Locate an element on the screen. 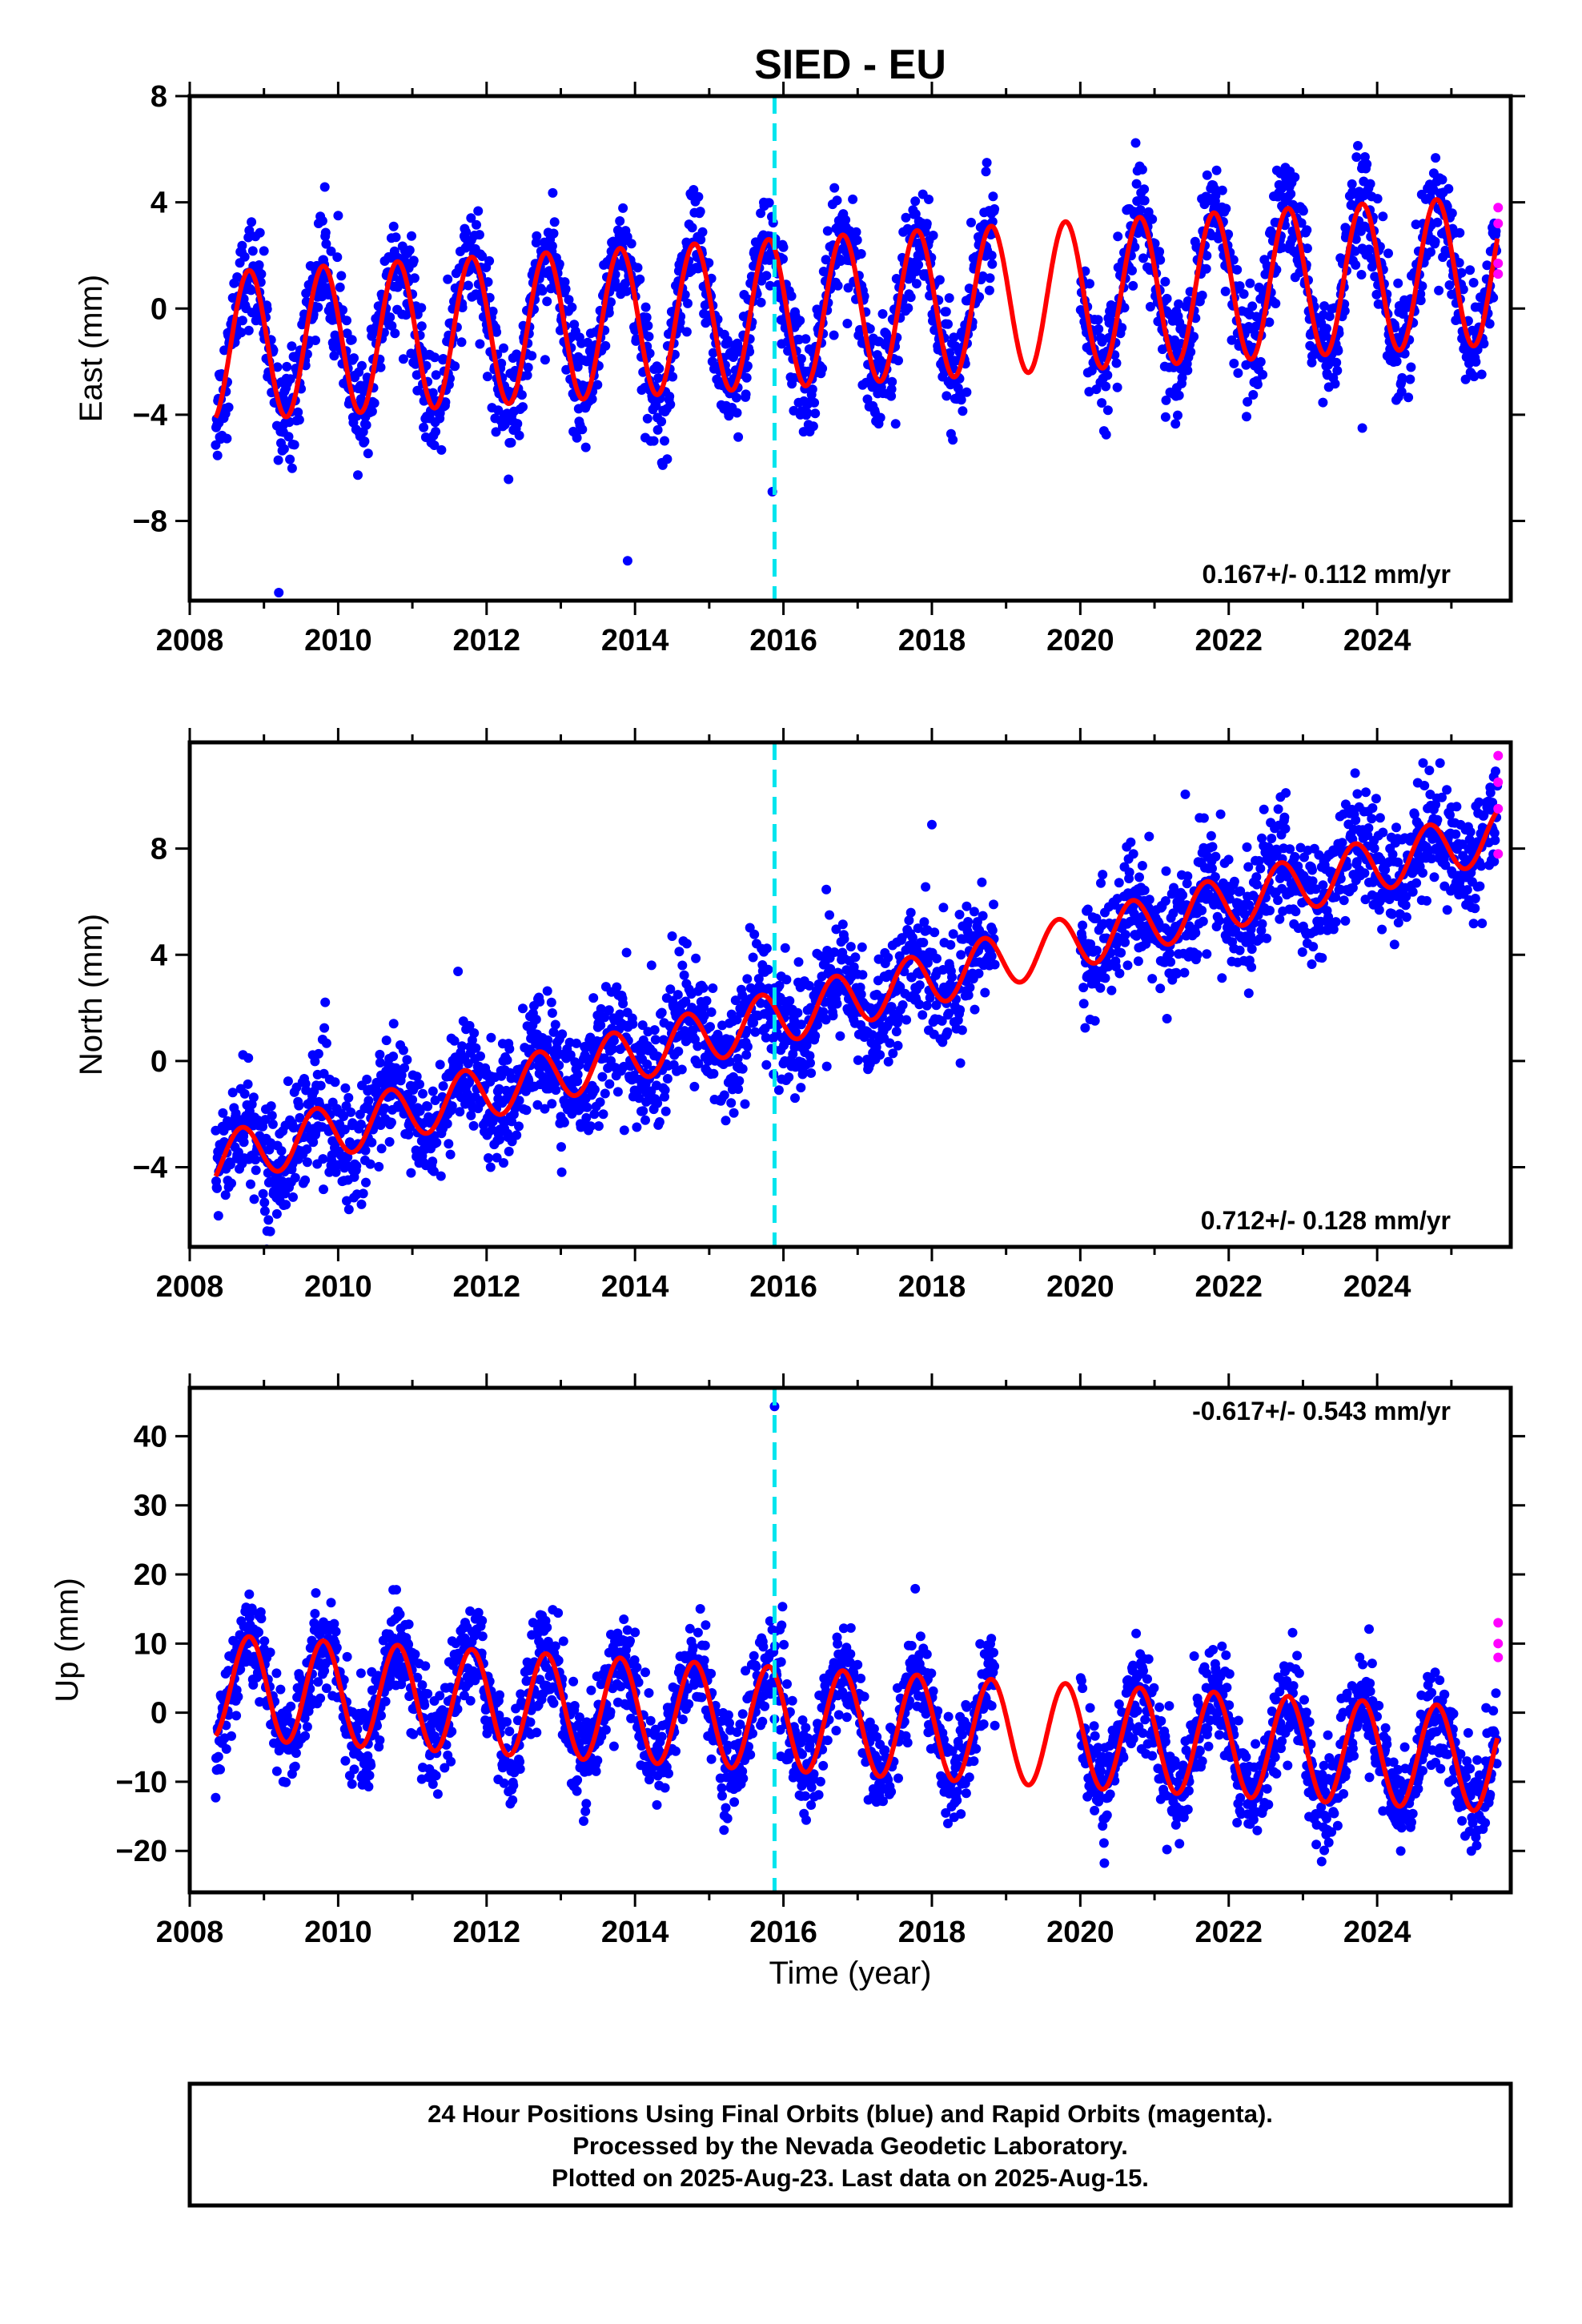 The image size is (1582, 2324). x-tick-label: 2022 is located at coordinates (1229, 640).